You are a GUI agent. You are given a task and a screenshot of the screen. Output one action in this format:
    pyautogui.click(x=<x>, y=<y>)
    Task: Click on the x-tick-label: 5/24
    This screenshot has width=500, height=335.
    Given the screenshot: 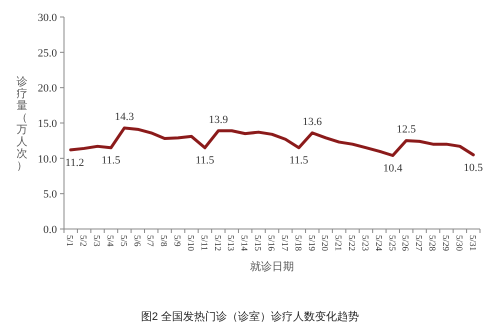 What is the action you would take?
    pyautogui.click(x=379, y=243)
    